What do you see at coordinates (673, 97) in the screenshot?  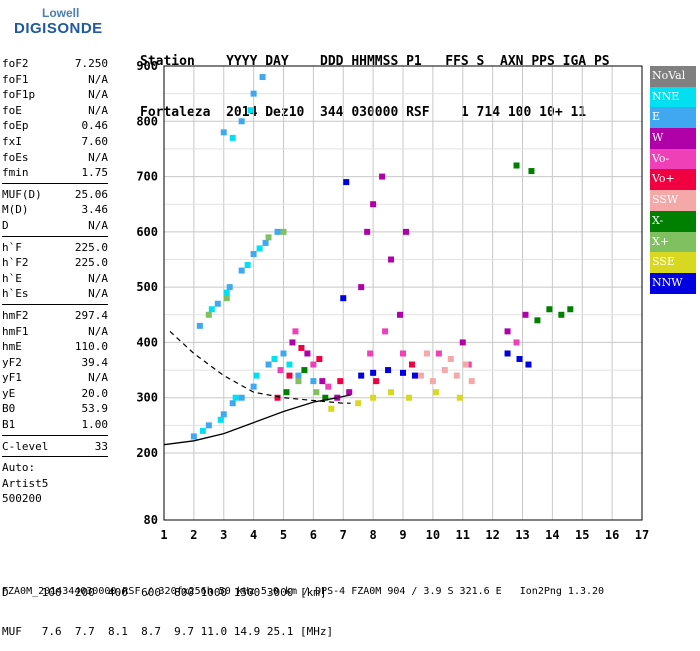 I see `legend-item: NNE` at bounding box center [673, 97].